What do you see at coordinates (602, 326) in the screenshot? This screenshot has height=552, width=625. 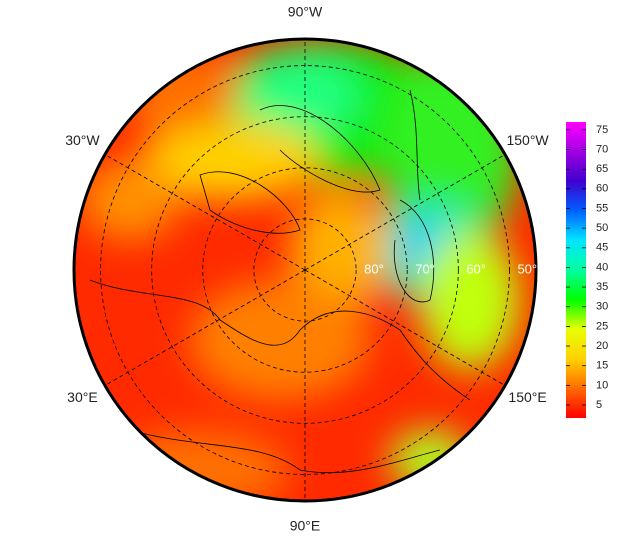 I see `colorbar-tick-label: 25` at bounding box center [602, 326].